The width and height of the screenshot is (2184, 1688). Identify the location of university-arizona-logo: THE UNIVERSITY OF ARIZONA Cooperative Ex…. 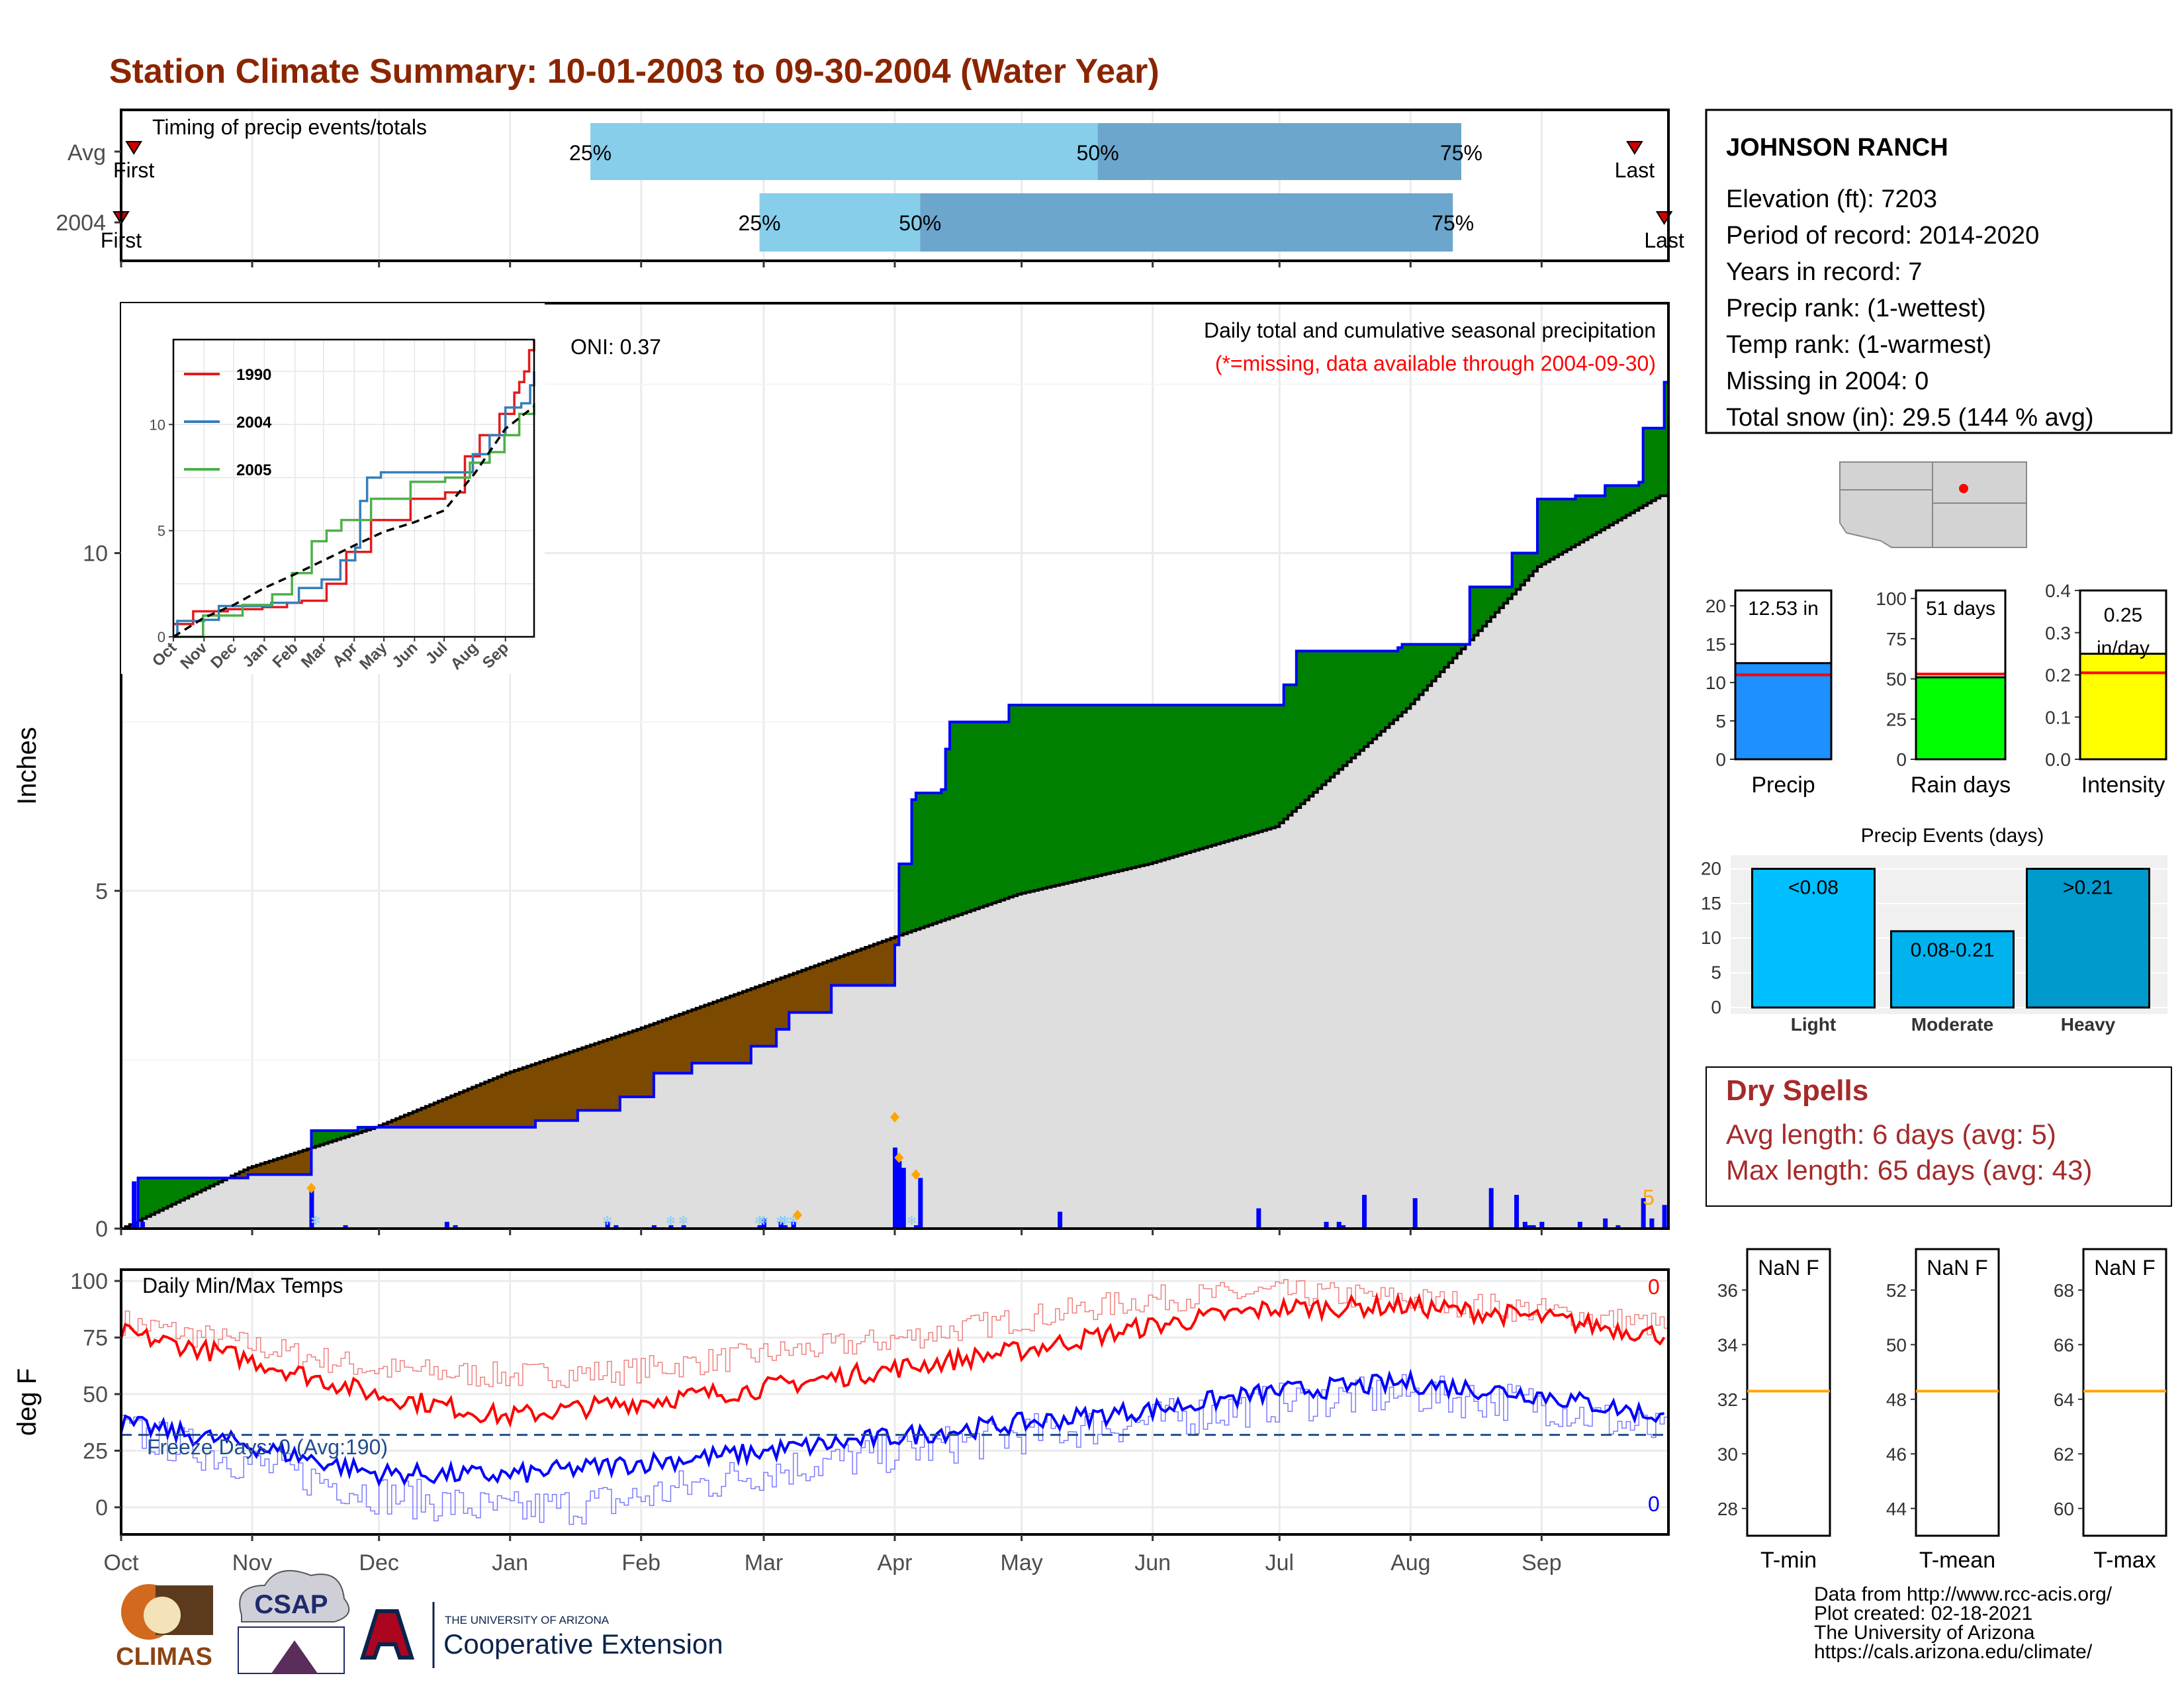
(541, 1635).